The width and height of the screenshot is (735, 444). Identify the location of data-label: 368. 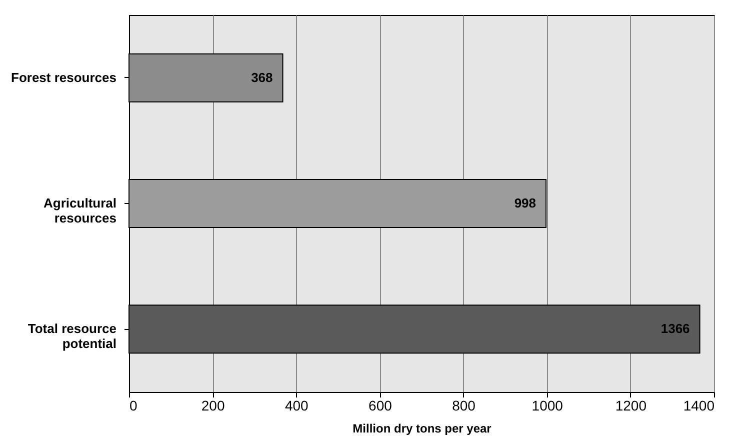
(262, 77).